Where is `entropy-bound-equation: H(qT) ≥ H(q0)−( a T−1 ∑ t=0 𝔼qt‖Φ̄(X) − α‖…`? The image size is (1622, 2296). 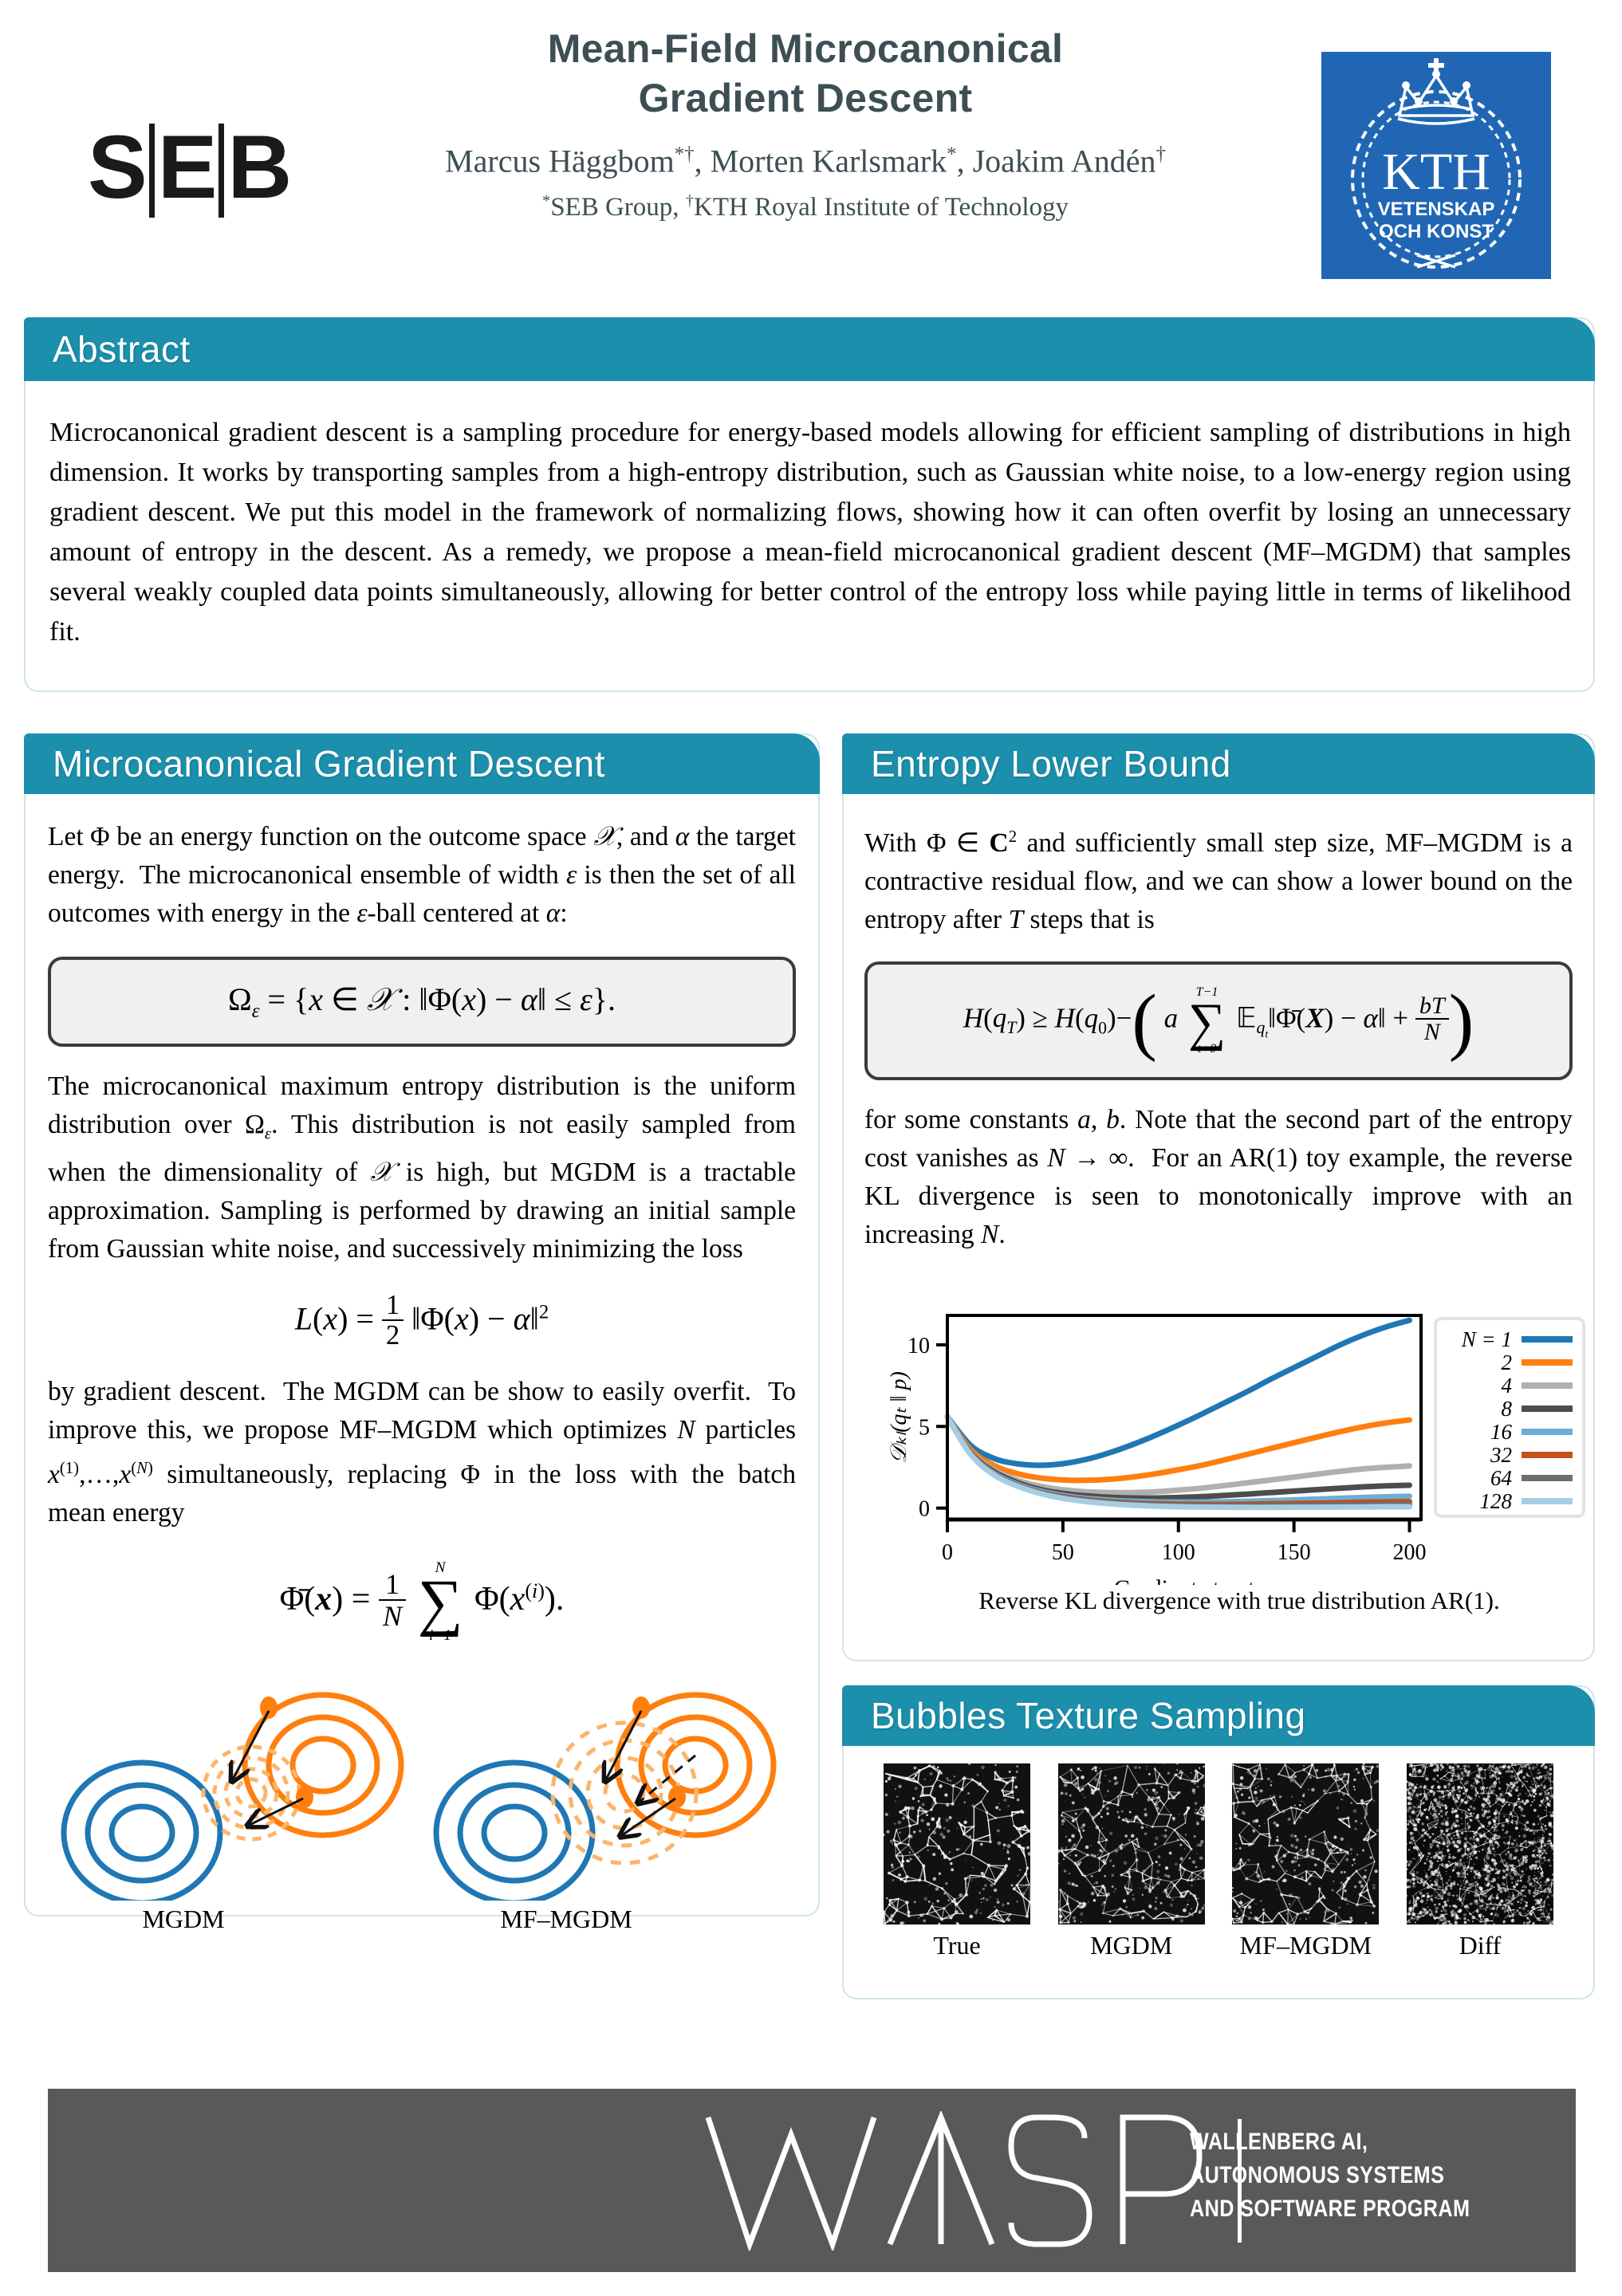 entropy-bound-equation: H(qT) ≥ H(q0)−( a T−1 ∑ t=0 𝔼qt‖Φ̄(X) − α‖… is located at coordinates (1218, 1020).